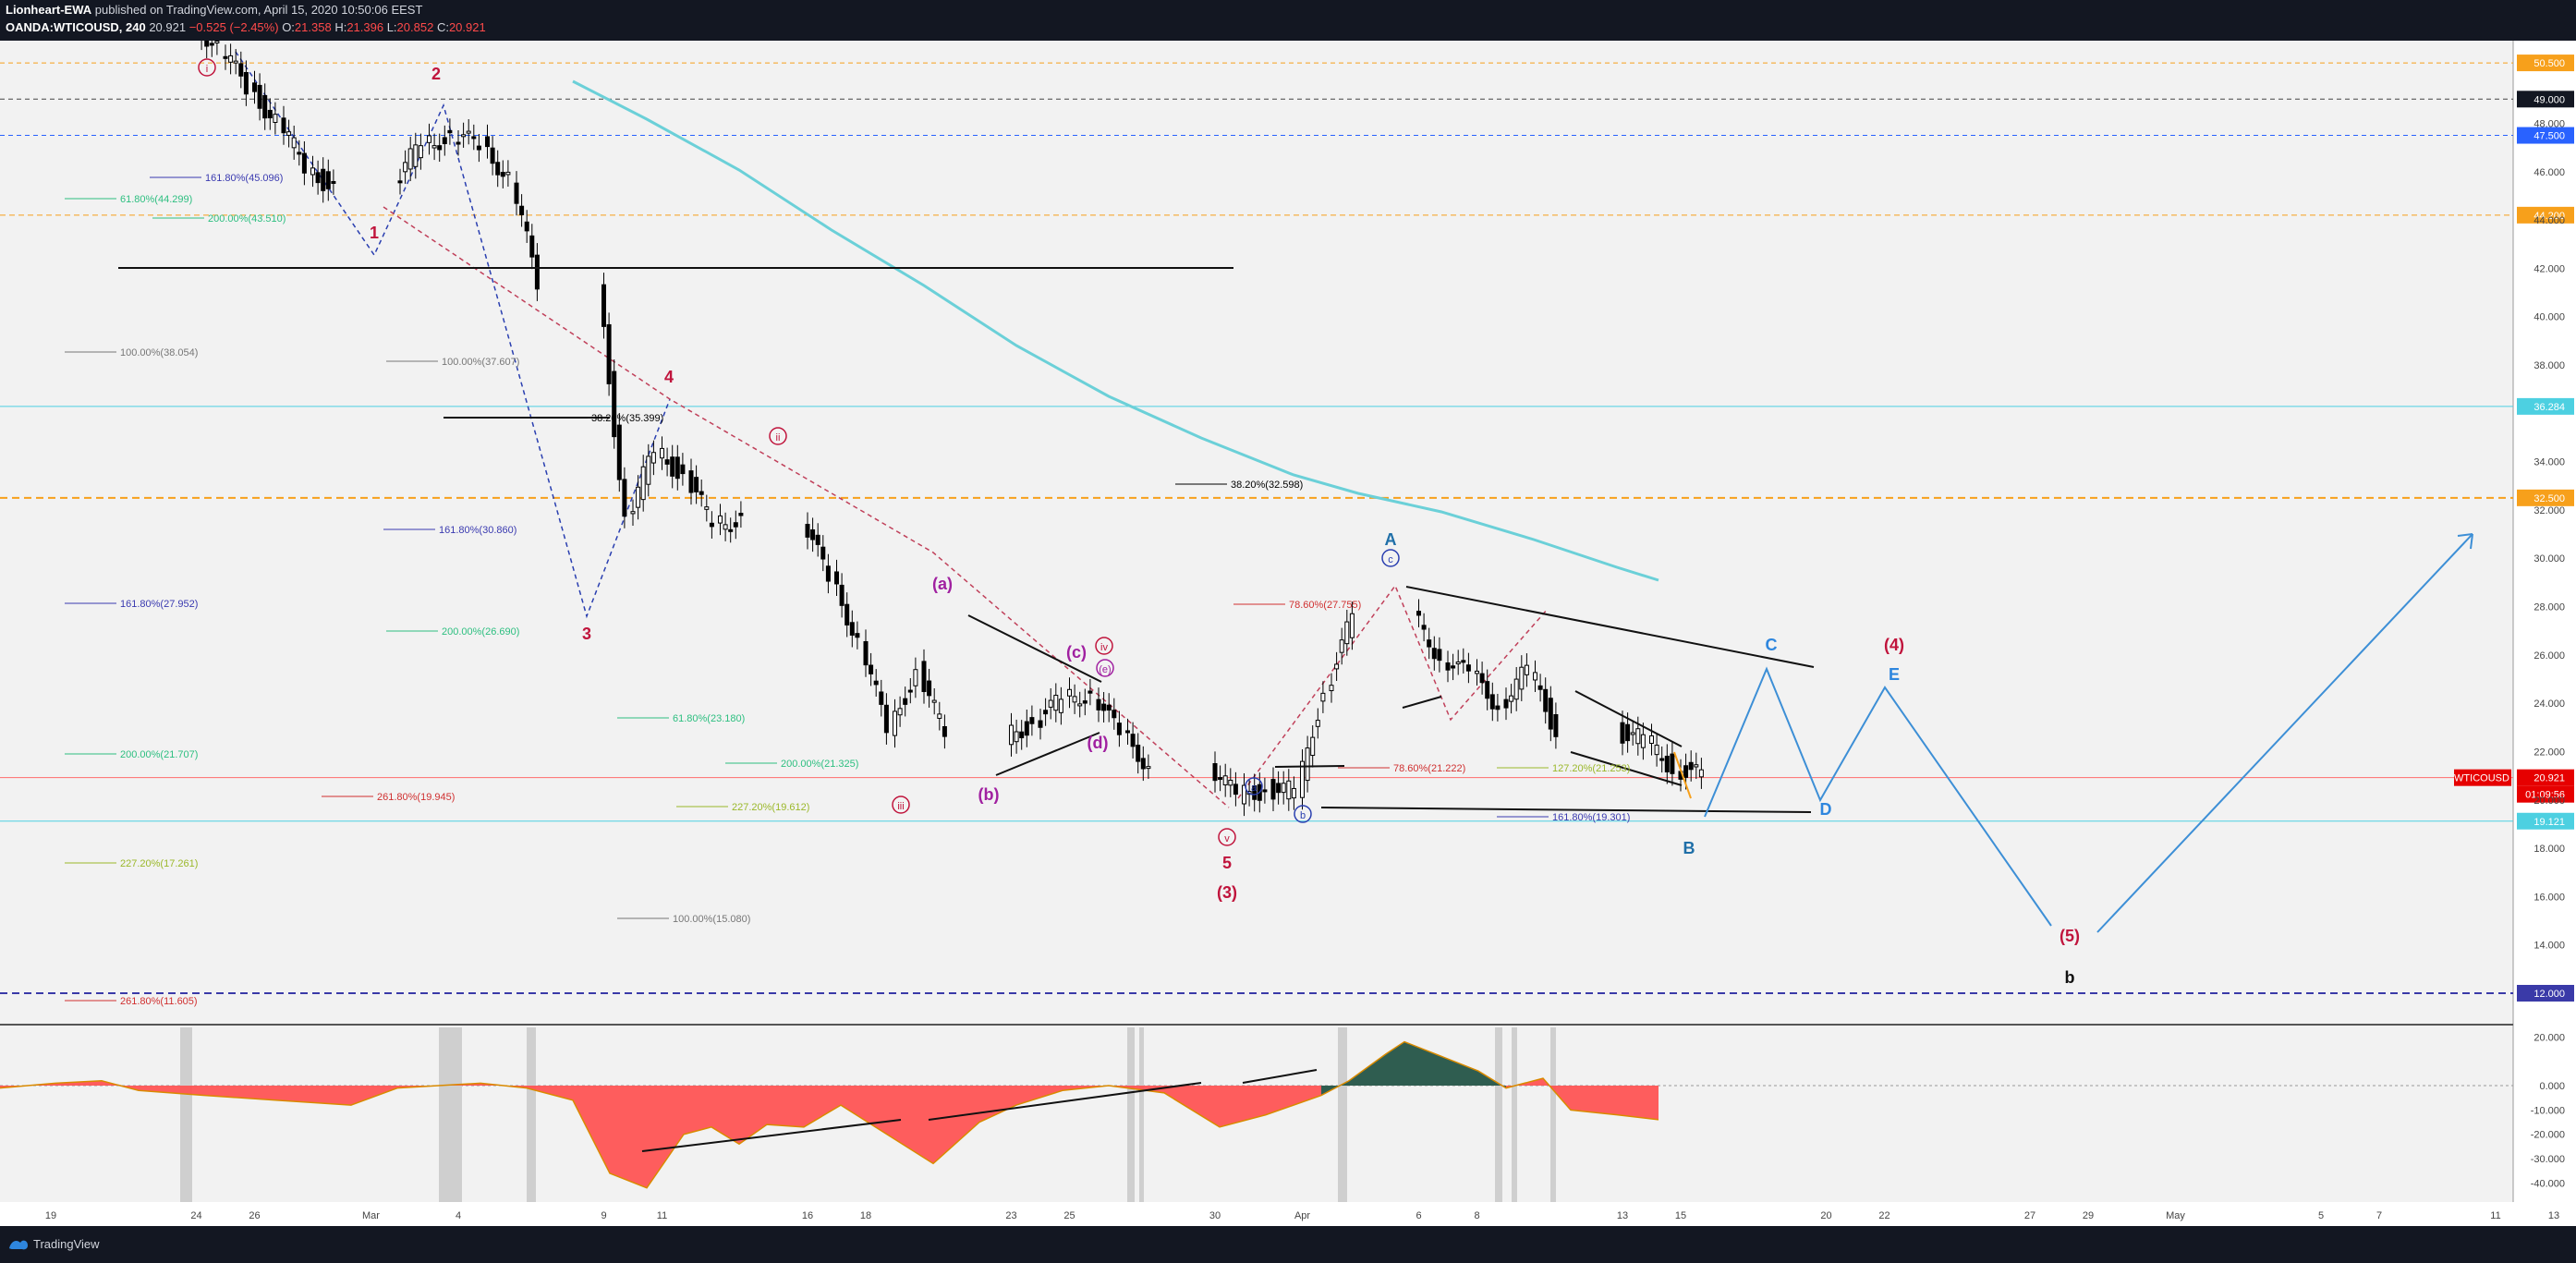  What do you see at coordinates (458, 1215) in the screenshot?
I see `date-tick-label: 4` at bounding box center [458, 1215].